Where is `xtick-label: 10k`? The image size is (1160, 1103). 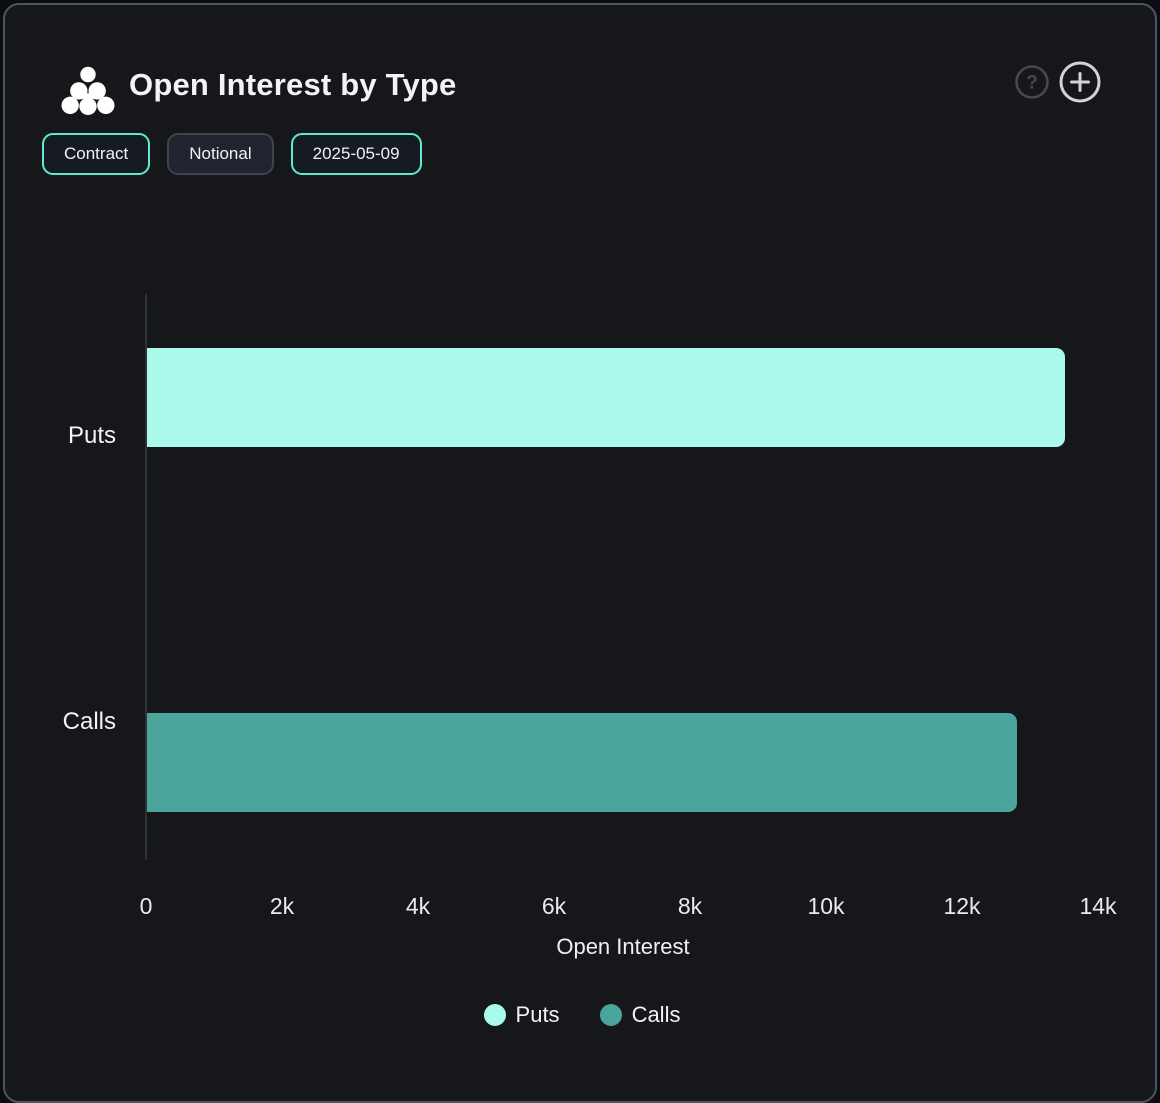
xtick-label: 10k is located at coordinates (826, 906).